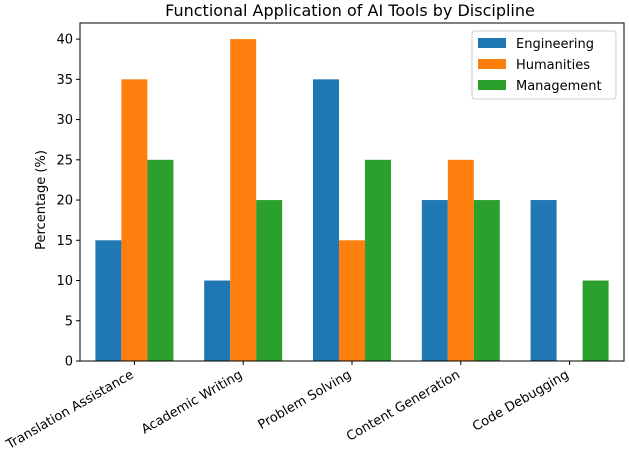 This screenshot has width=629, height=473. Describe the element at coordinates (64, 80) in the screenshot. I see `y-tick-label: 35` at that location.